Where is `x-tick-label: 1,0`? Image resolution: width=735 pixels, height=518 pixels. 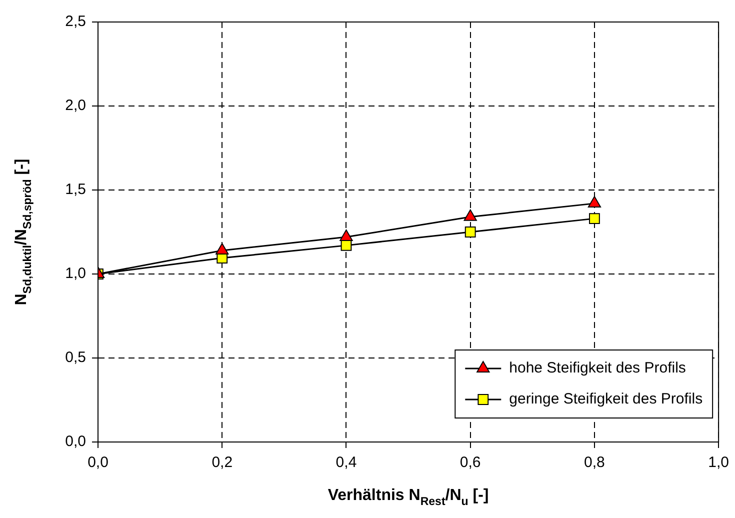 x-tick-label: 1,0 is located at coordinates (719, 463).